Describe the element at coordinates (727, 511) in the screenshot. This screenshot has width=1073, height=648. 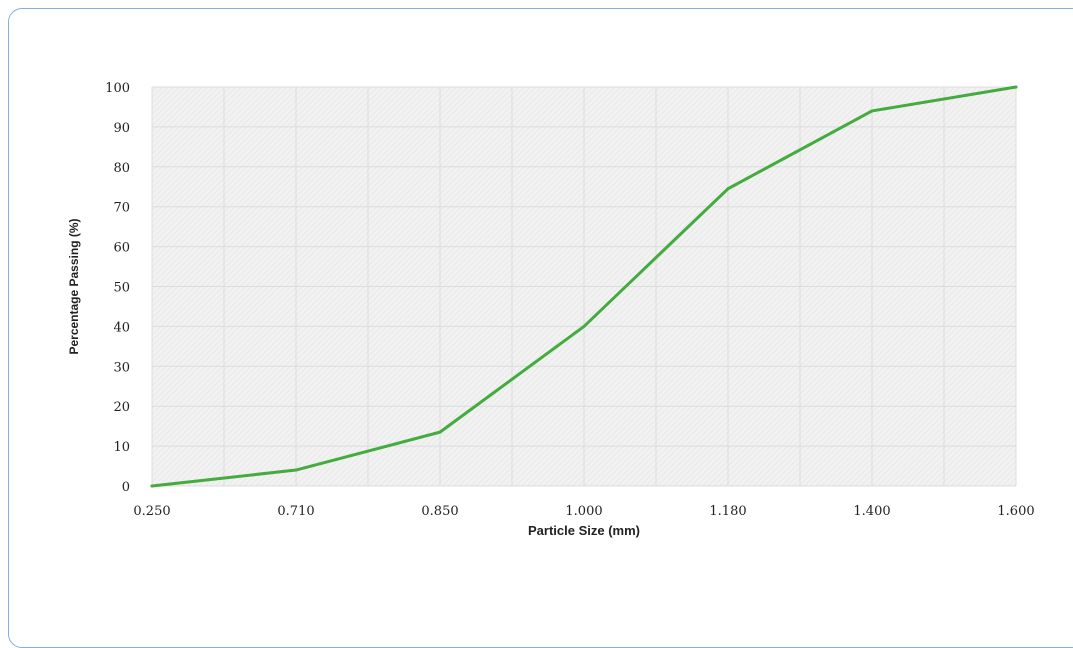
I see `x-tick-label: 1.180` at that location.